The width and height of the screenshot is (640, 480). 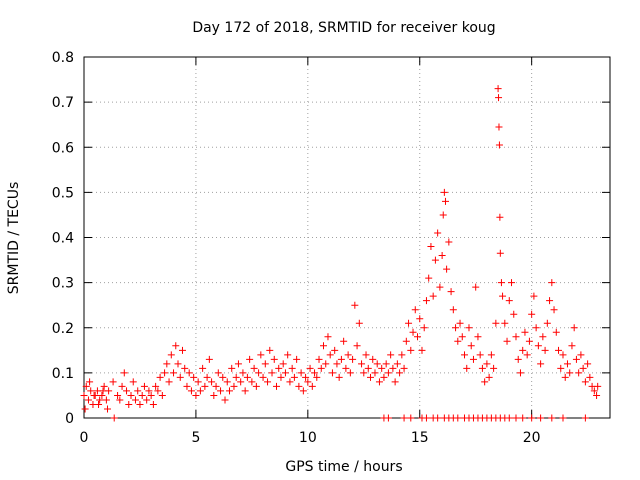 I want to click on y-tick-label: 0.6, so click(x=63, y=148).